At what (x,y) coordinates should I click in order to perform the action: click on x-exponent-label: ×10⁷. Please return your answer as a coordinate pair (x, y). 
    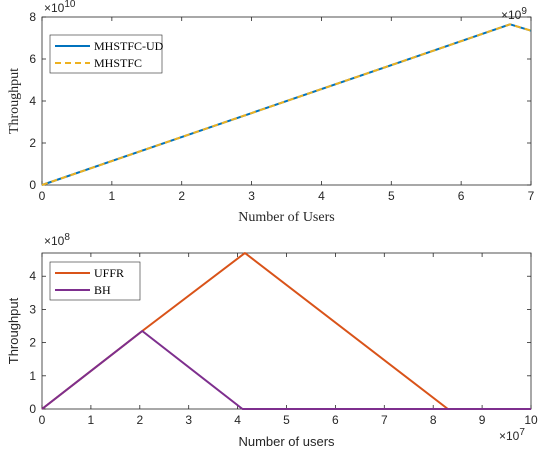
    Looking at the image, I should click on (512, 435).